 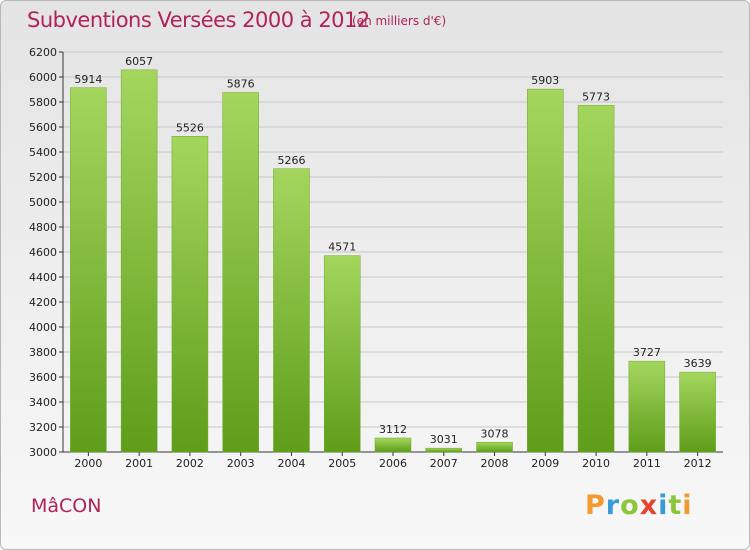 I want to click on proxiti-logo: Proxiti, so click(x=639, y=505).